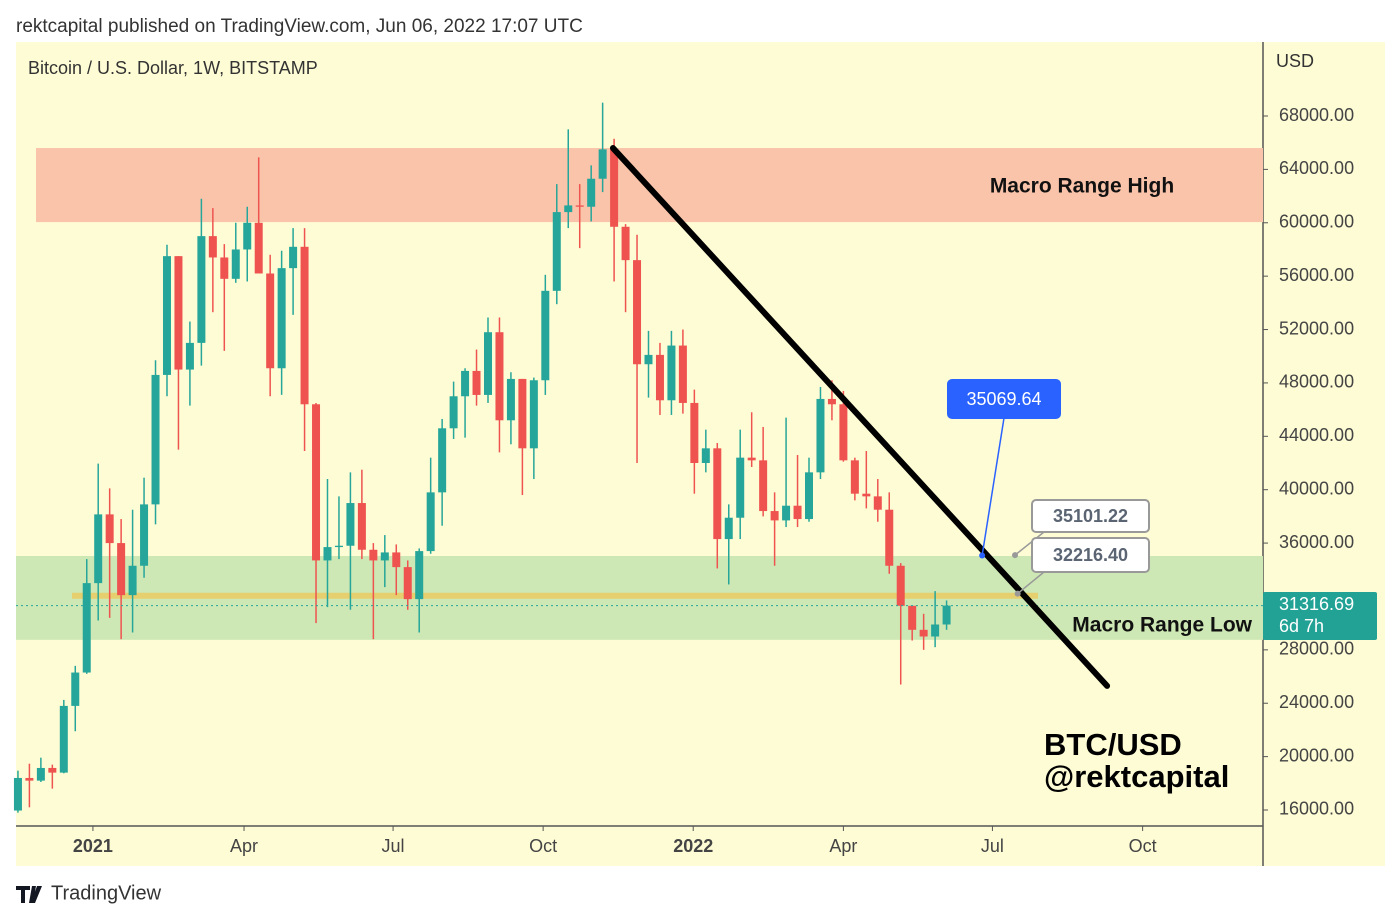 This screenshot has width=1400, height=922. Describe the element at coordinates (1316, 275) in the screenshot. I see `y-tick-label: 56000.00` at that location.